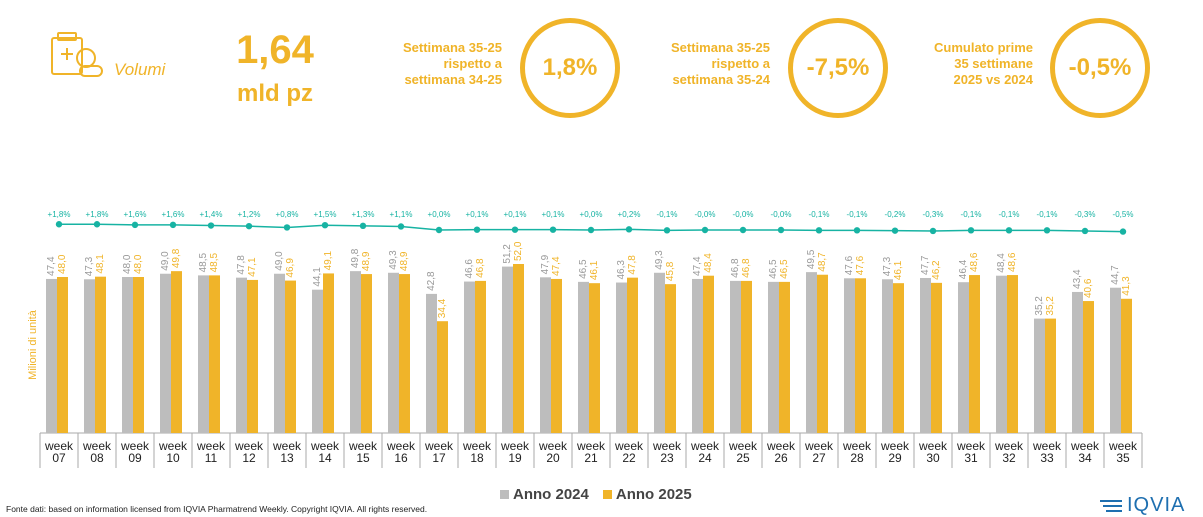 This screenshot has width=1203, height=517. I want to click on bar-label-2025: 46,1, so click(594, 270).